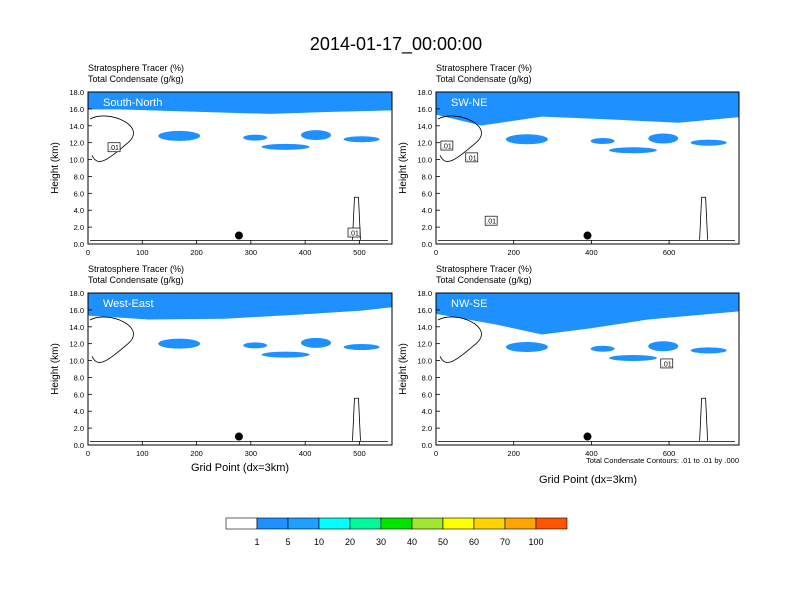 The width and height of the screenshot is (792, 612). I want to click on colorbar-label: 30, so click(381, 542).